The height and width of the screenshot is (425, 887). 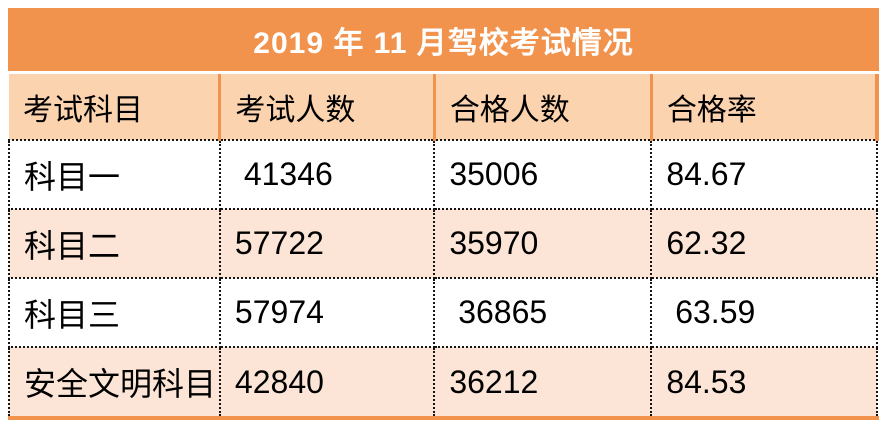 I want to click on cell-candidates: 42840, so click(x=327, y=381).